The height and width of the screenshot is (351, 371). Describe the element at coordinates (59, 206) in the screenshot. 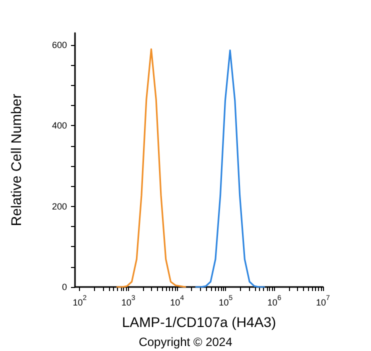

I see `y-tick-label: 200` at that location.